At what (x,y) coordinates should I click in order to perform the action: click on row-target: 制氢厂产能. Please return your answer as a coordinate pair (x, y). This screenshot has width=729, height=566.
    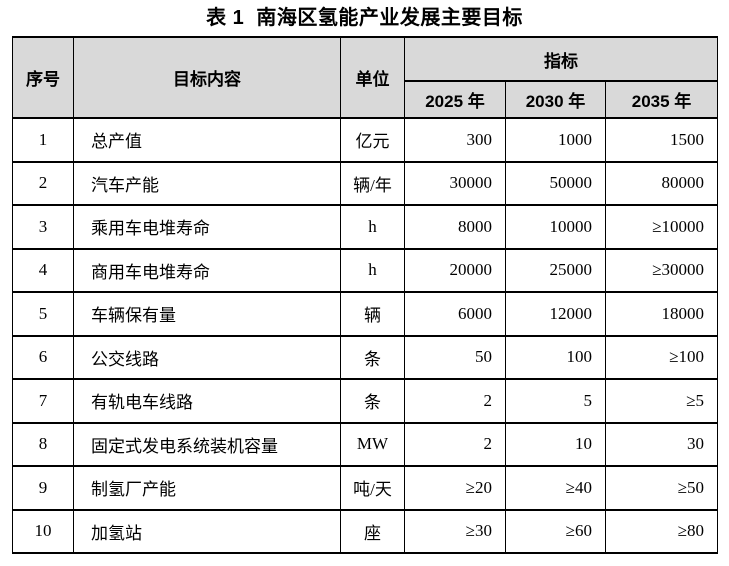
    Looking at the image, I should click on (207, 488).